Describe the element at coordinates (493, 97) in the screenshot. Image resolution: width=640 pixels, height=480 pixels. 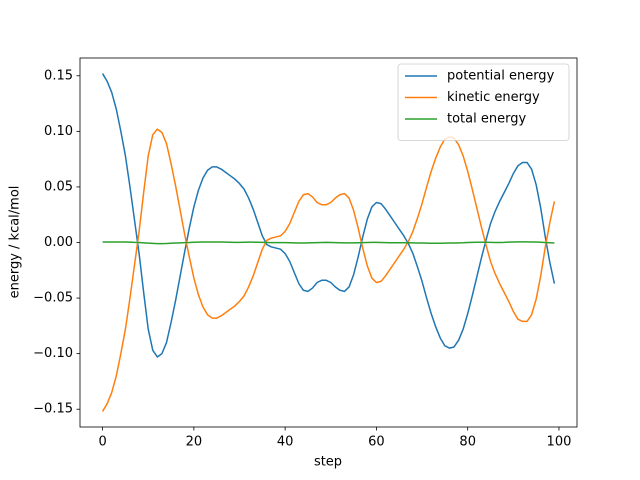
I see `legend-label: kinetic energy` at that location.